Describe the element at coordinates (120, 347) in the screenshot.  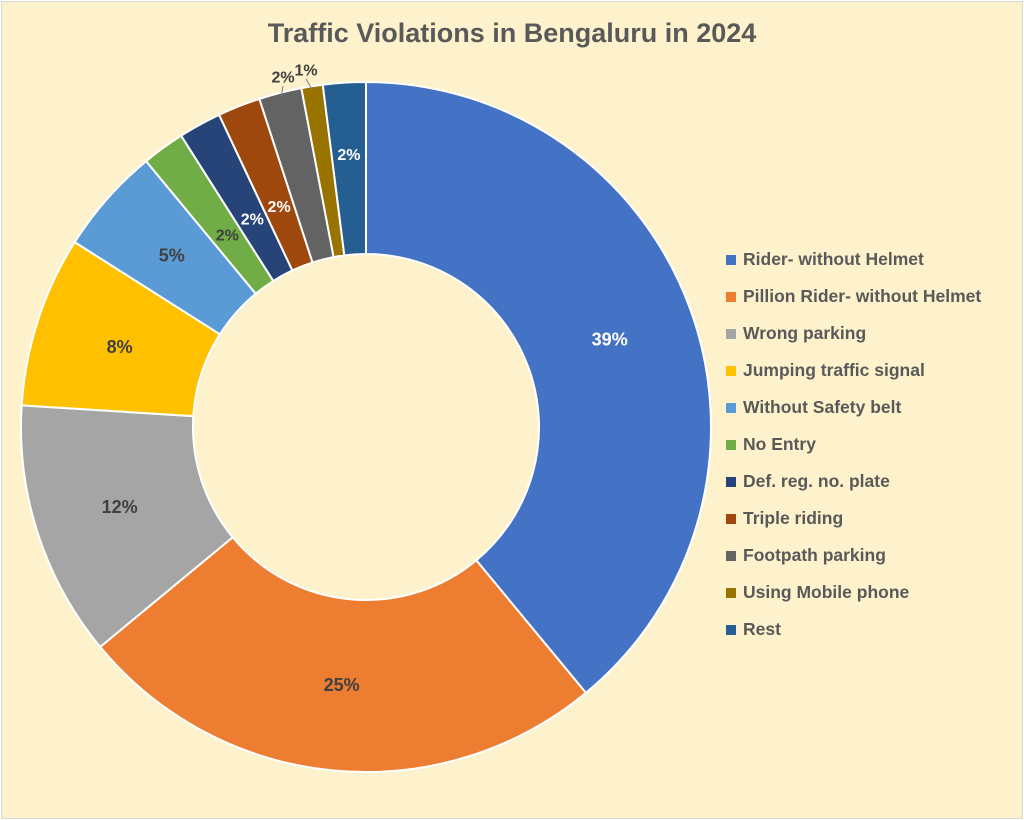
I see `data-label-jumping-traffic-signal: 8%` at that location.